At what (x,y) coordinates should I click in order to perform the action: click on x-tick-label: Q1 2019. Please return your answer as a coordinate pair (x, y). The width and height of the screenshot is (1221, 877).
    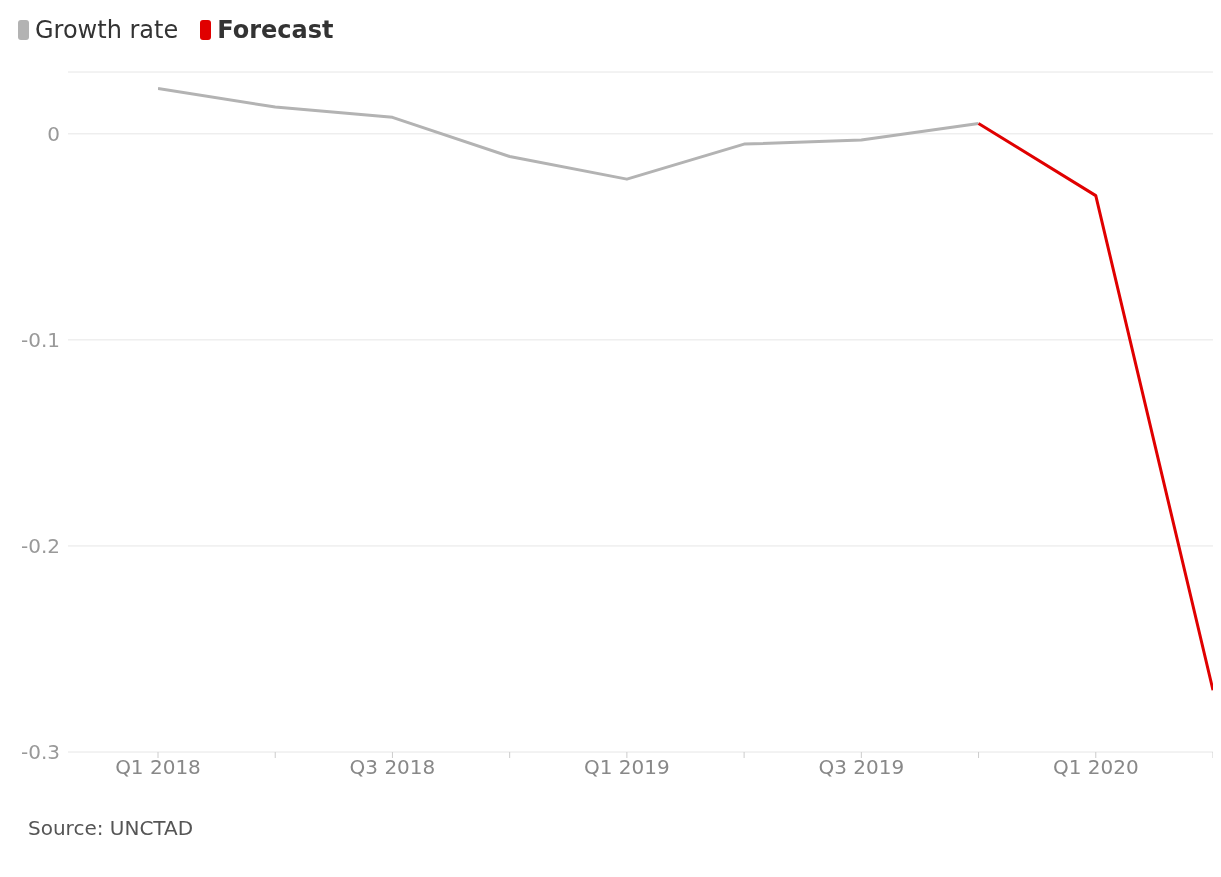
    Looking at the image, I should click on (627, 767).